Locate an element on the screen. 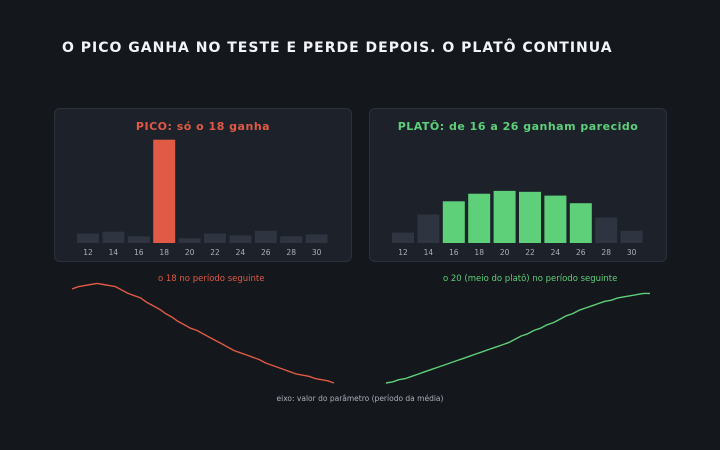  plateau-tick-label: 26 is located at coordinates (581, 252).